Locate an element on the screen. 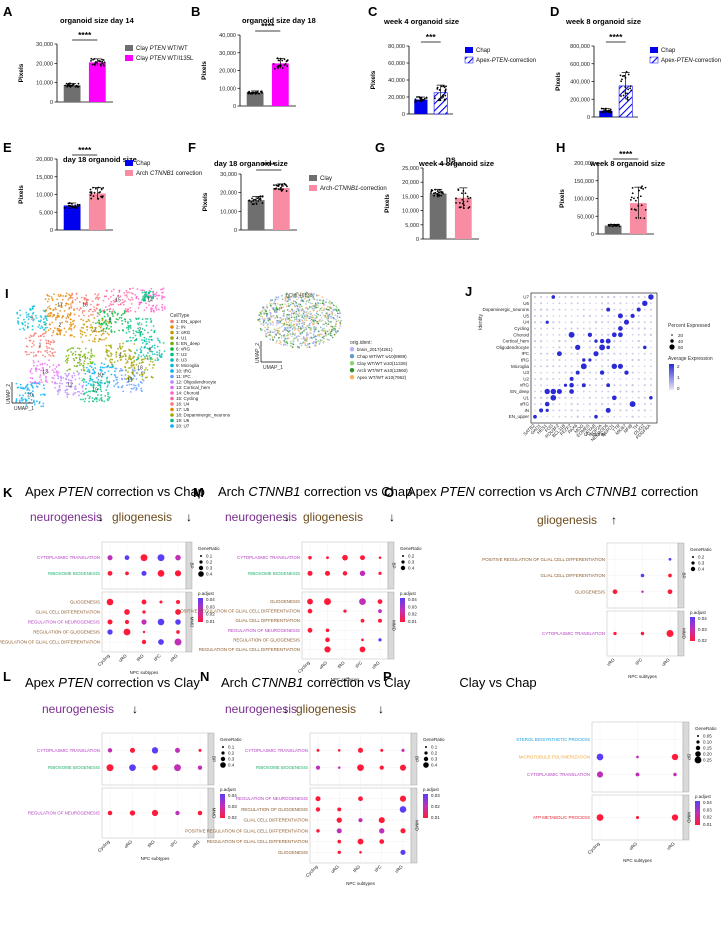  go-x-label: IPC is located at coordinates (638, 661).